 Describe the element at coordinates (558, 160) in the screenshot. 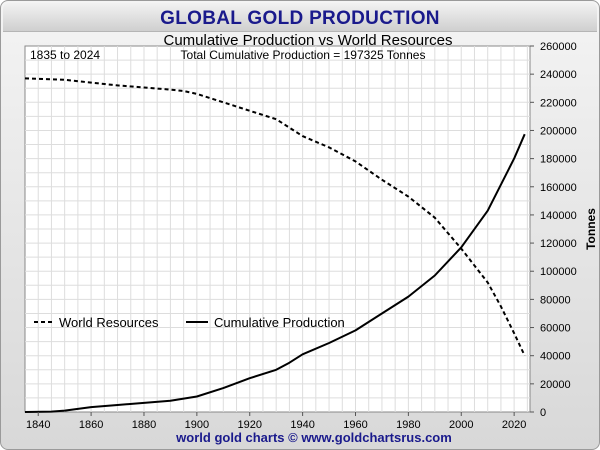

I see `y-tick-label: 180000` at that location.